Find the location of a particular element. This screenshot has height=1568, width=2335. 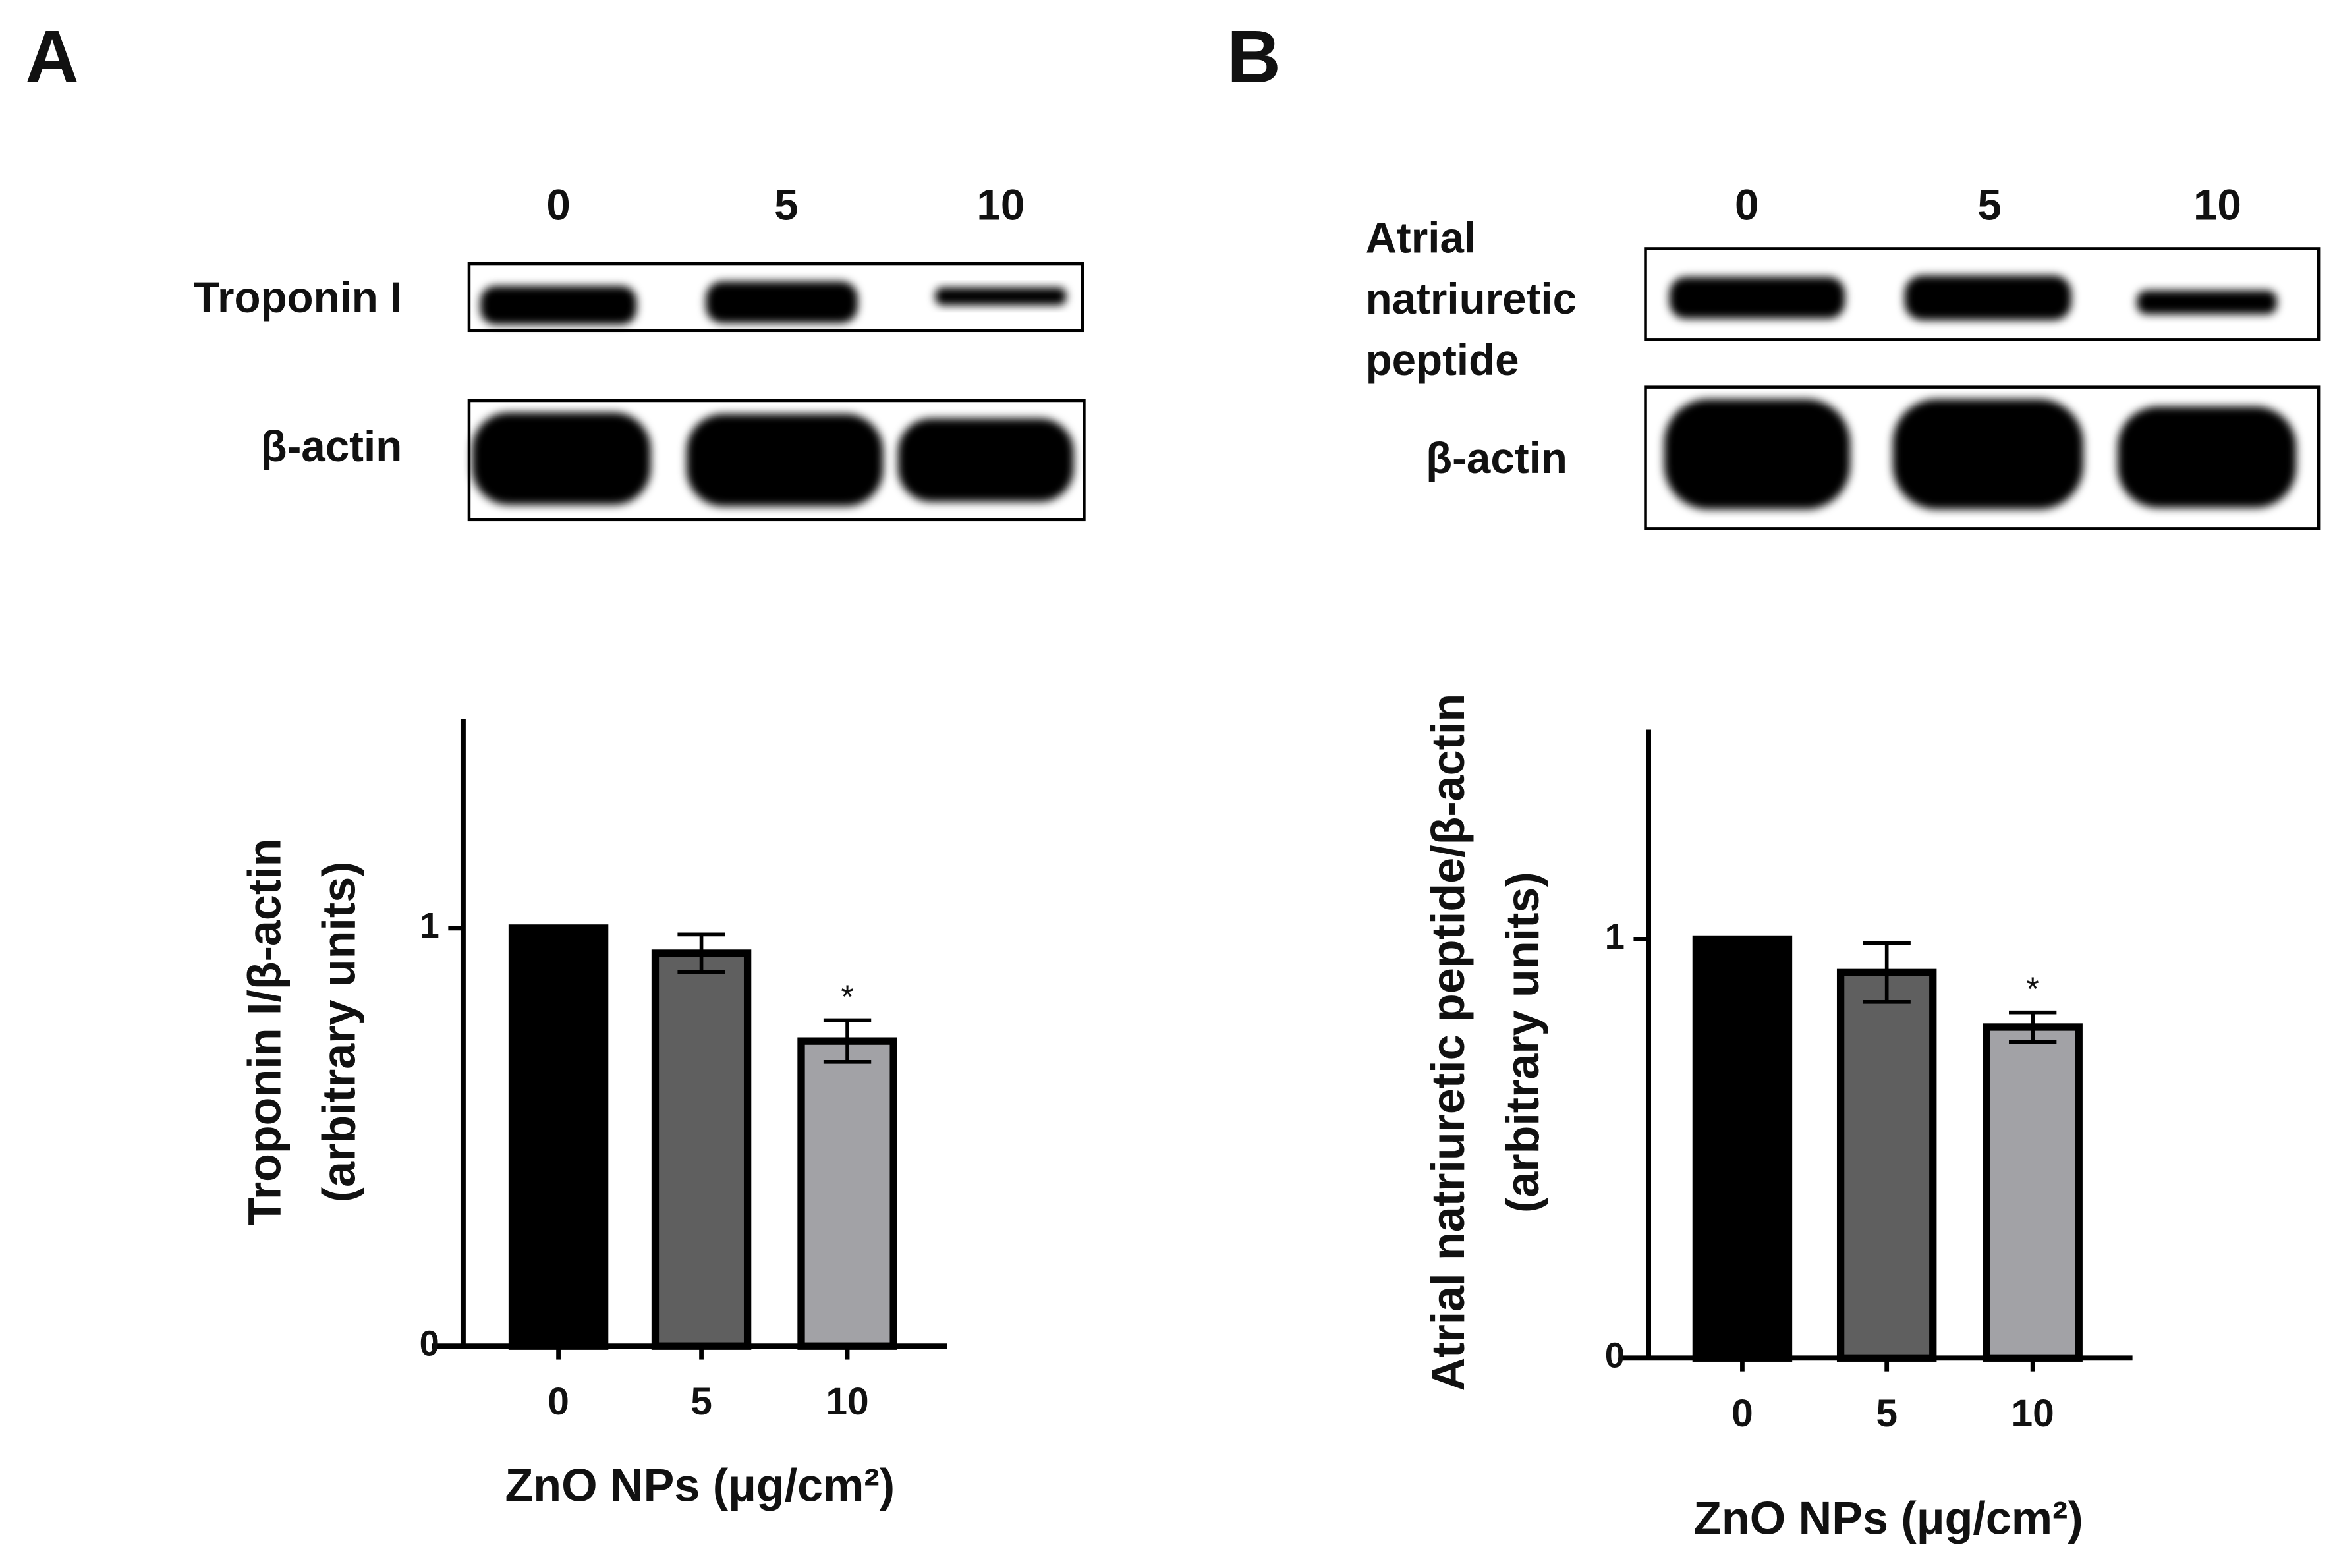

y-axis-label: Atrial natriuretic peptide/β-actin is located at coordinates (1448, 1042).